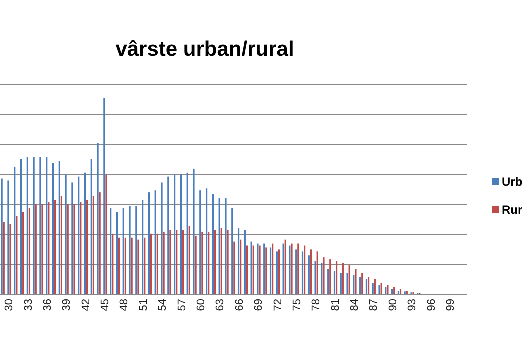 The image size is (525, 350). Describe the element at coordinates (336, 305) in the screenshot. I see `x-tick-label: 81` at that location.